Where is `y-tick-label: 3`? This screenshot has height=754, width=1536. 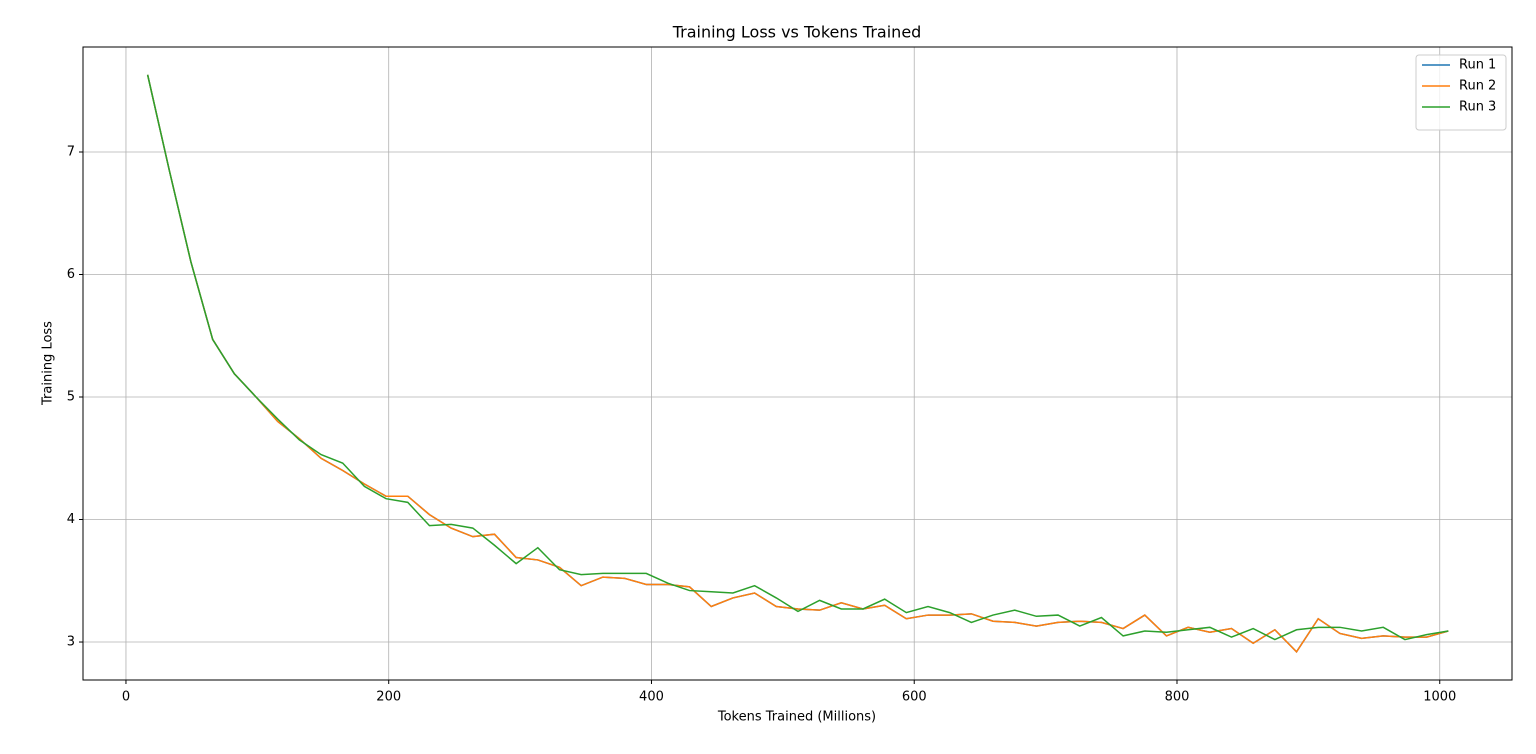 y-tick-label: 3 is located at coordinates (71, 642).